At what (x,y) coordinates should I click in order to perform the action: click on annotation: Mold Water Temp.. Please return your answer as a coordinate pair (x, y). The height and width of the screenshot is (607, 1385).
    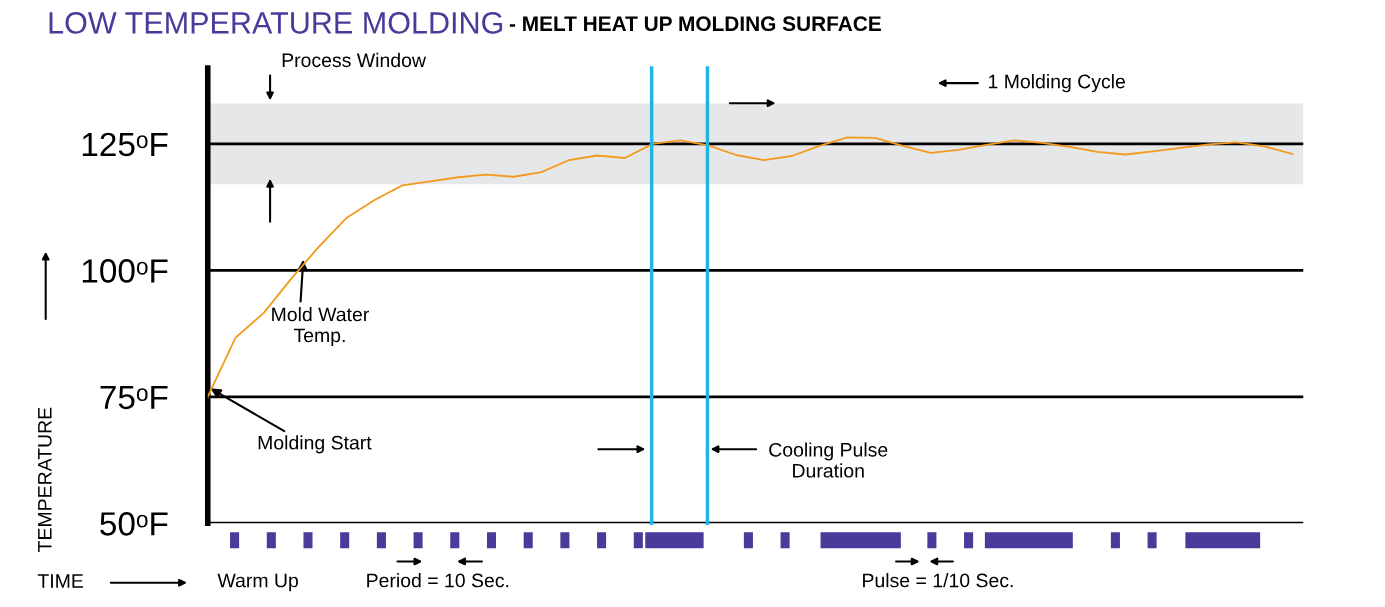
    Looking at the image, I should click on (320, 327).